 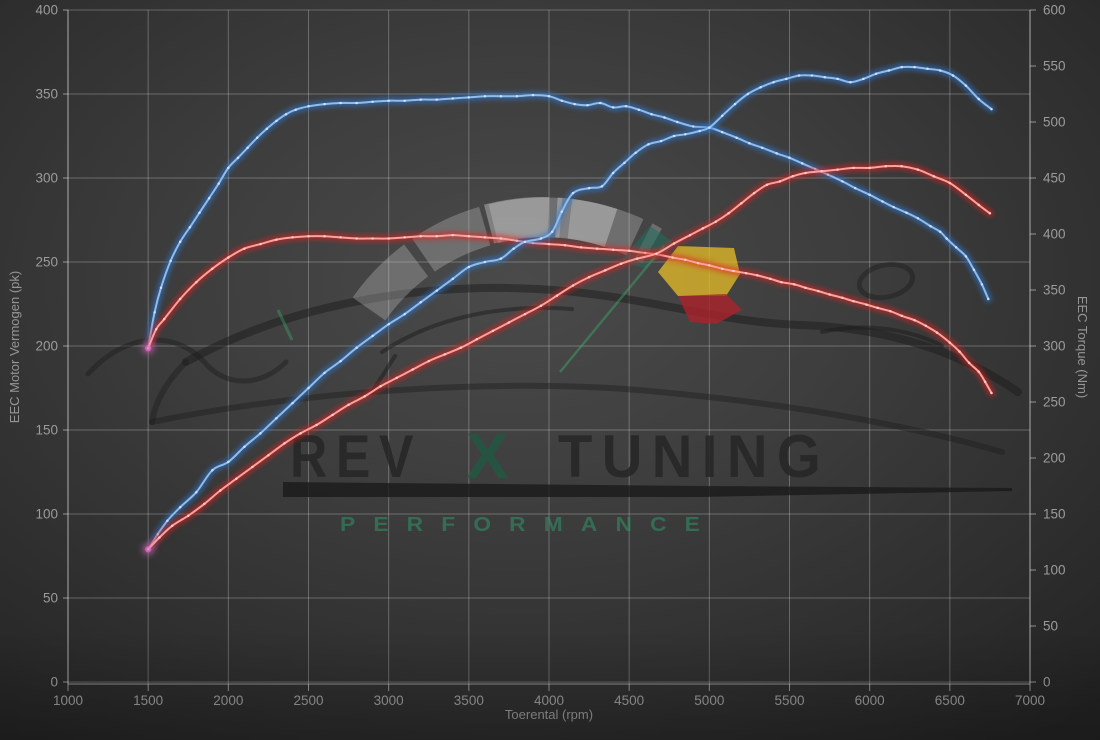 What do you see at coordinates (228, 700) in the screenshot?
I see `x-tick-label: 2000` at bounding box center [228, 700].